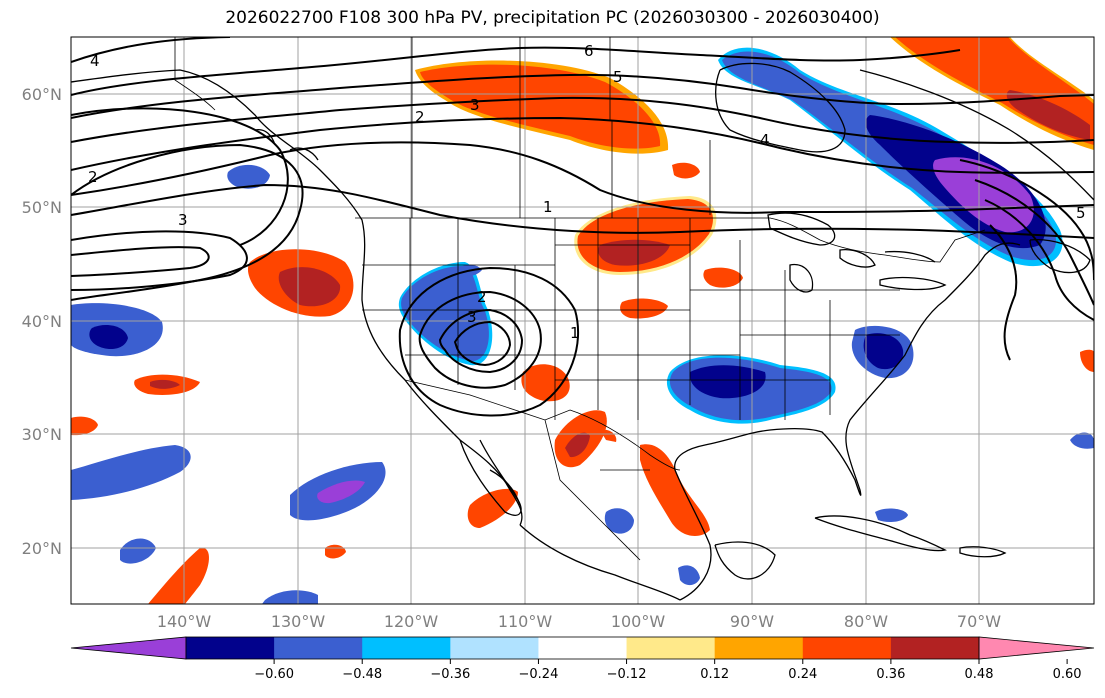  I want to click on positive-anomaly-northern-plains, so click(645, 235).